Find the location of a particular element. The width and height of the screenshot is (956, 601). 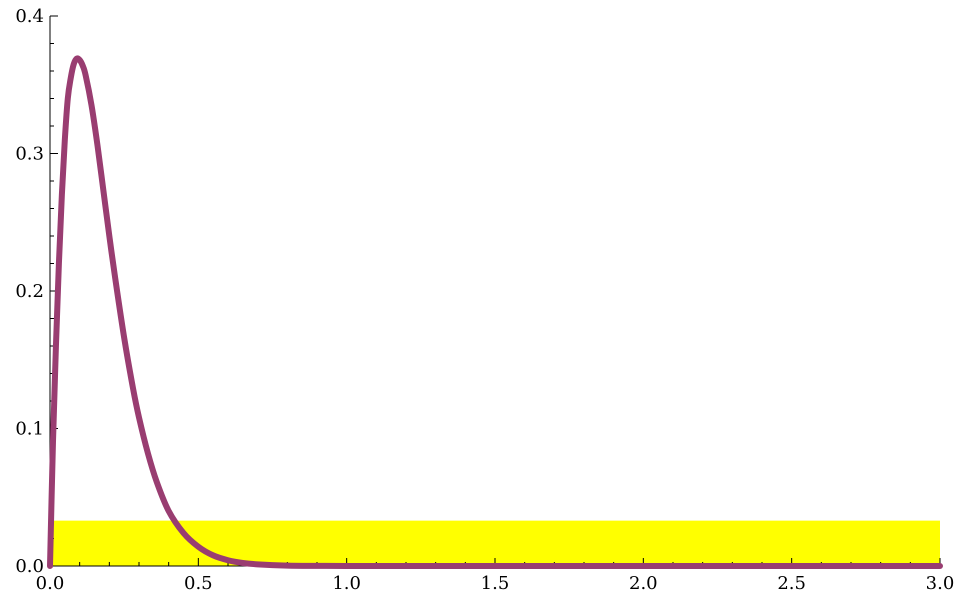

x-tick-label: 1.5 is located at coordinates (495, 583).